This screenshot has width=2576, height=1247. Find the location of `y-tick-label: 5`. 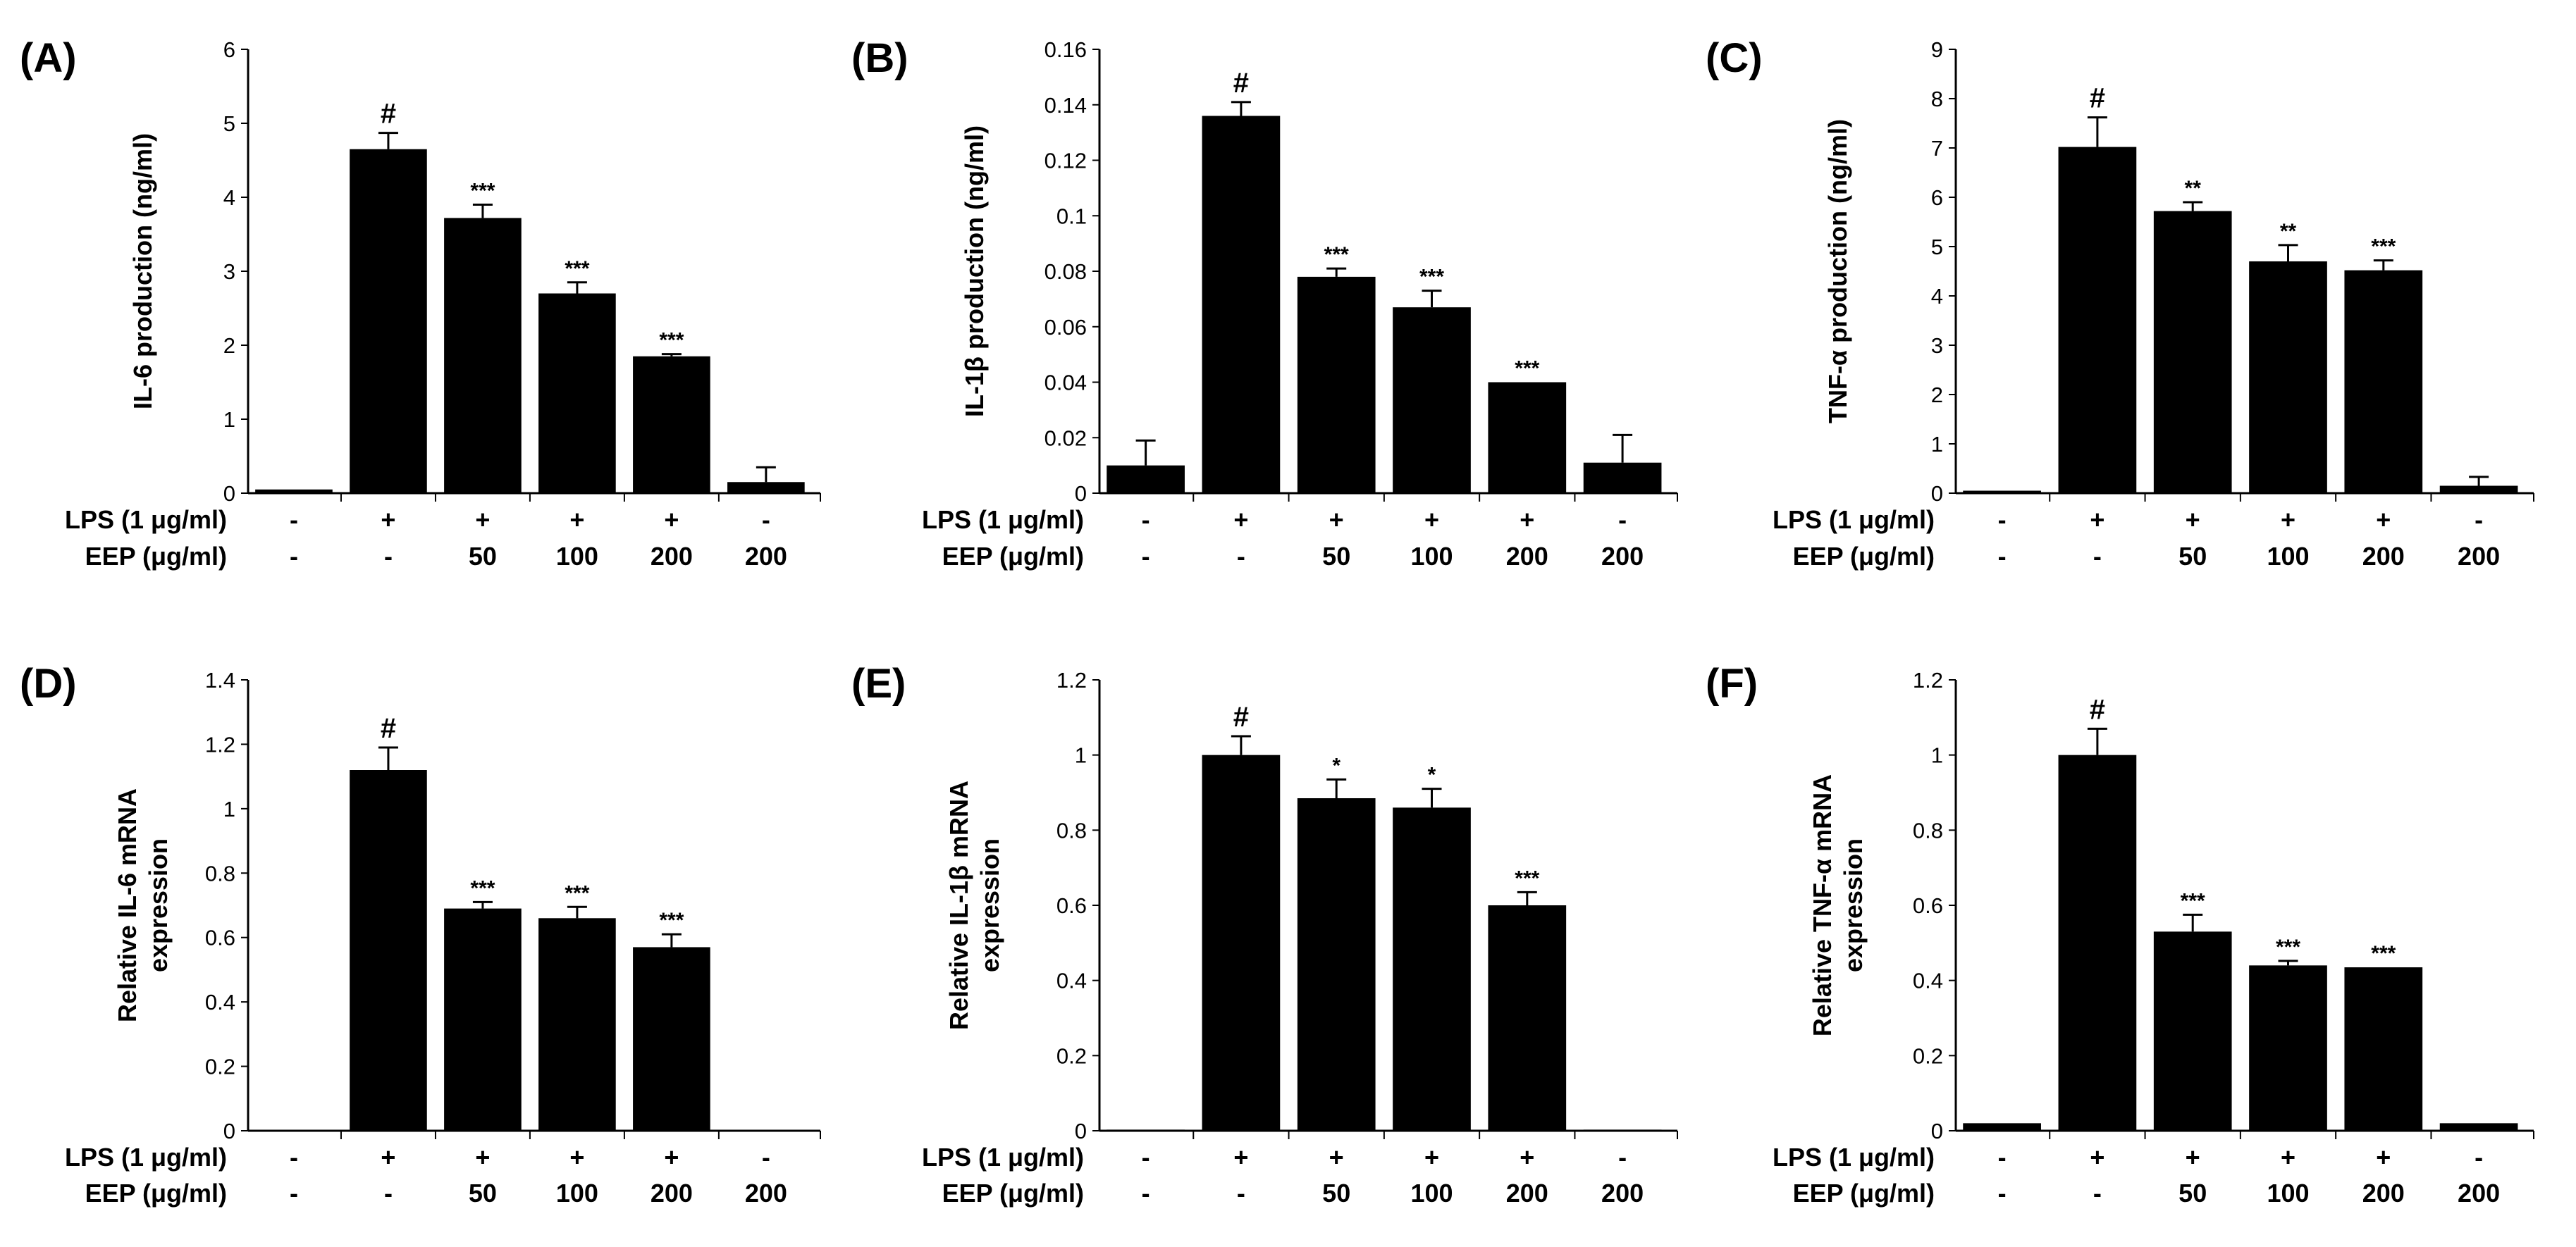

y-tick-label: 5 is located at coordinates (229, 123).